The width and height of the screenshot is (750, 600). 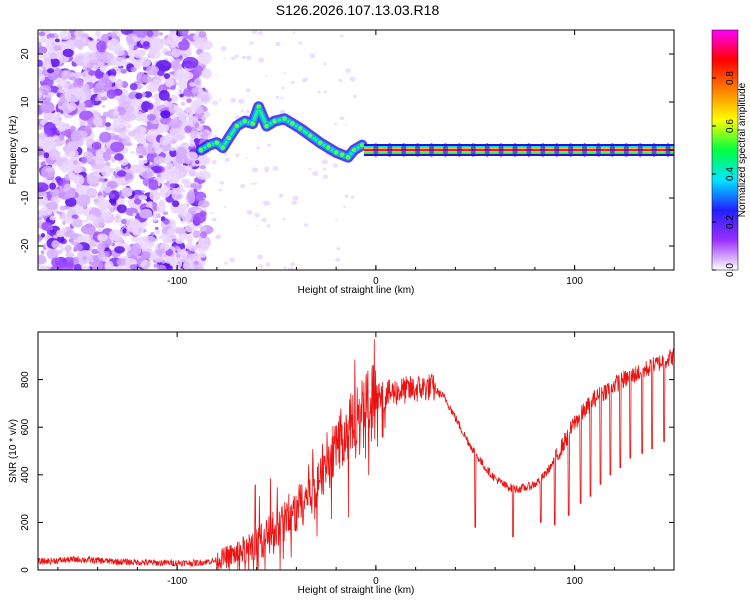 What do you see at coordinates (177, 581) in the screenshot?
I see `x-tick-label: -100` at bounding box center [177, 581].